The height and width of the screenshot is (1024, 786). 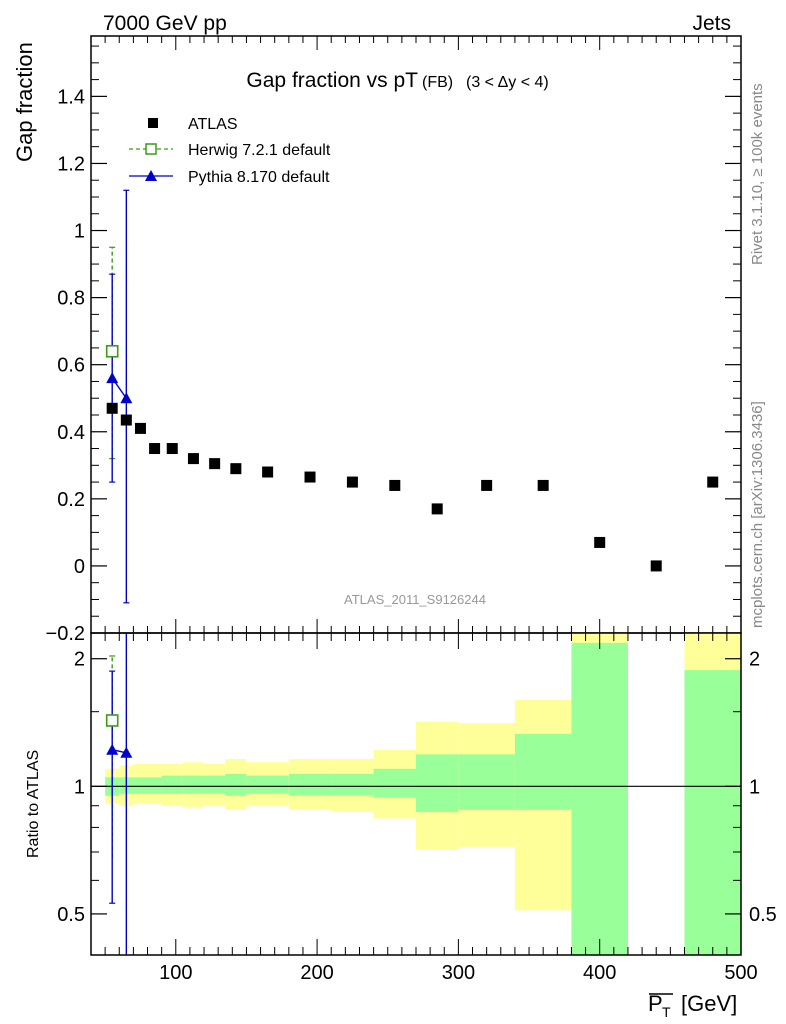 I want to click on main-y-partial-tick-label: −0.2, so click(x=65, y=634).